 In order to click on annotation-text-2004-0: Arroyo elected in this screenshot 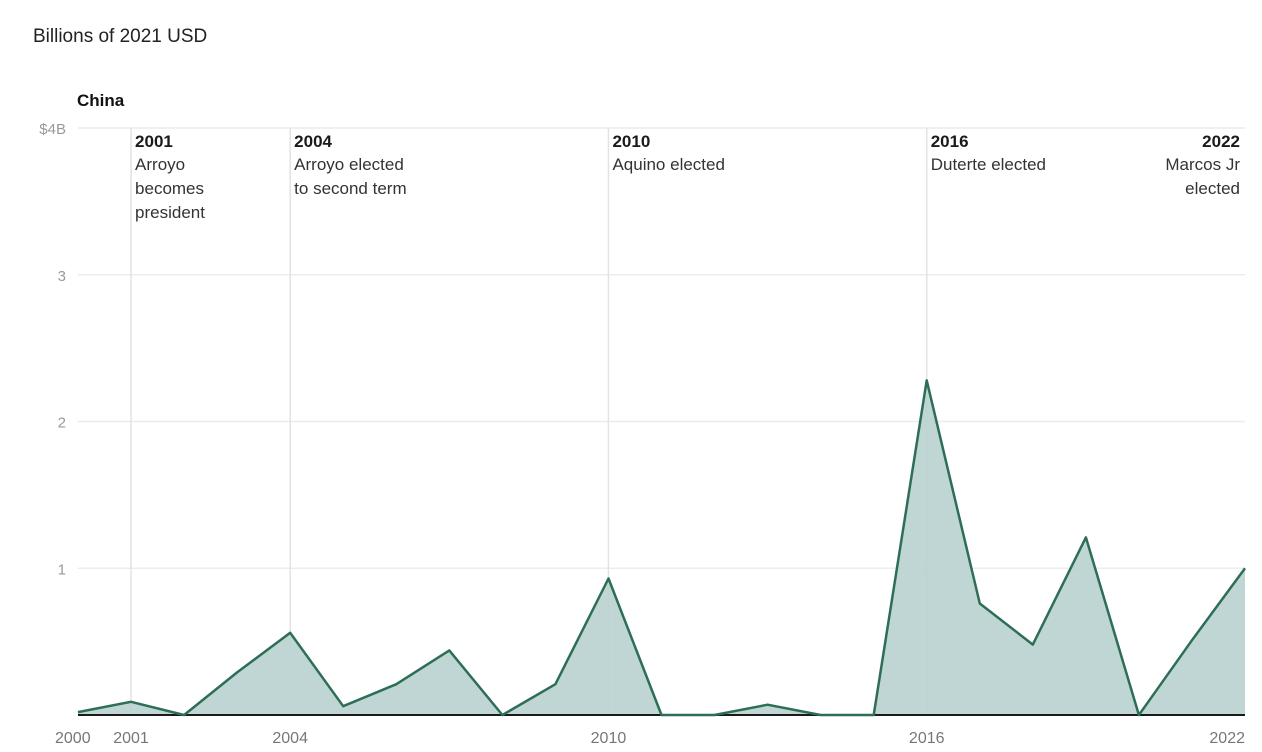, I will do `click(349, 164)`.